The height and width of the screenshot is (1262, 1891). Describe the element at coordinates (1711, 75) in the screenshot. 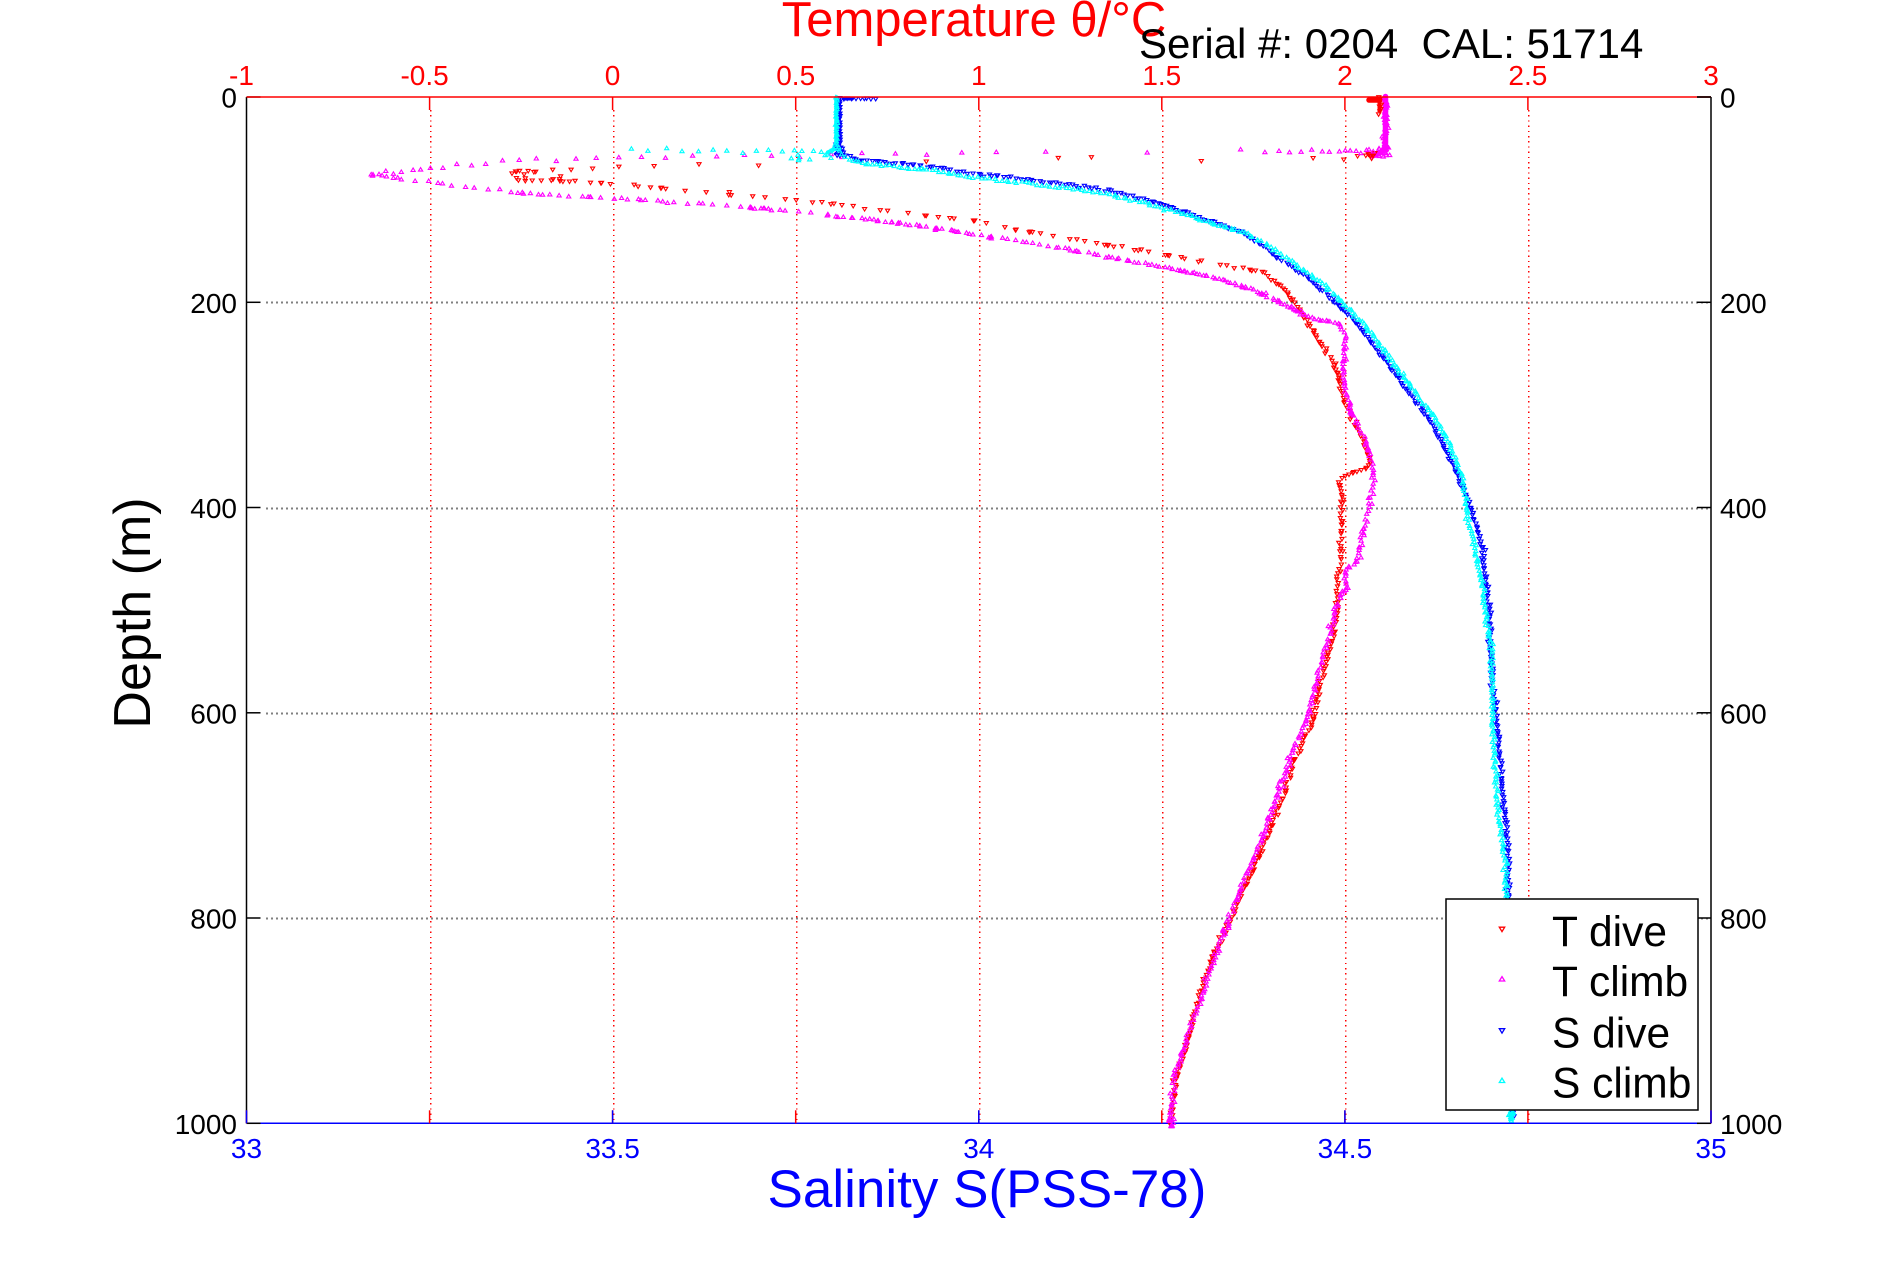

I see `svg-text: 3` at that location.